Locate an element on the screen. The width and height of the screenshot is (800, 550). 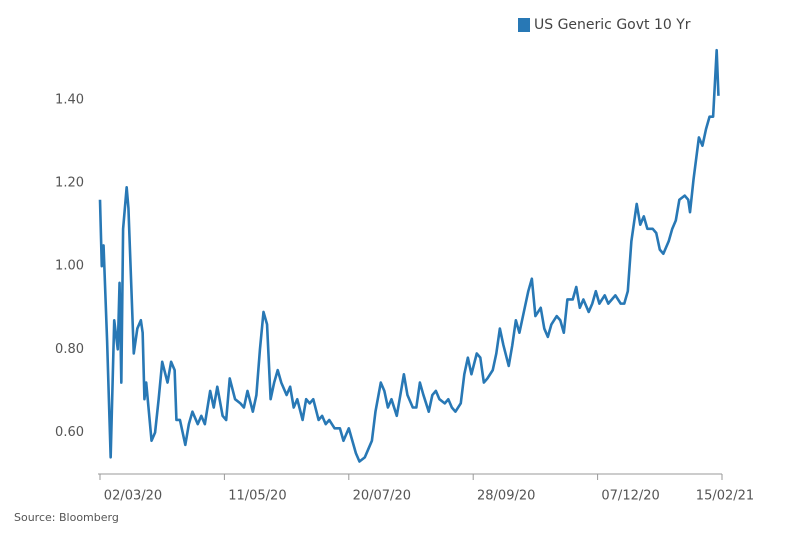
x-tick-label: 02/03/20 is located at coordinates (133, 496).